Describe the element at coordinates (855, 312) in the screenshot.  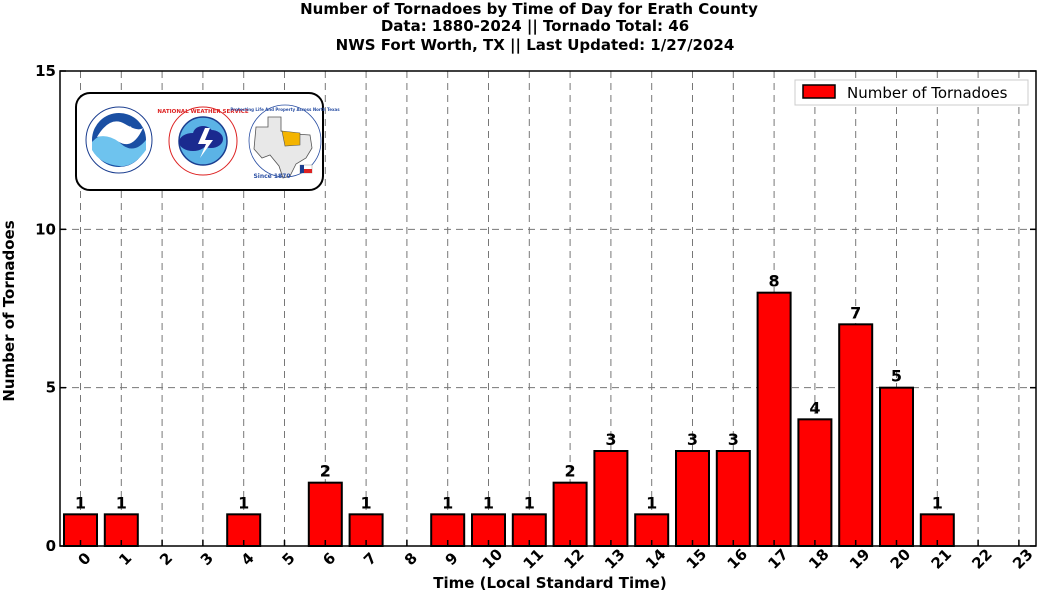
I see `data-label-hour-19: 7` at that location.